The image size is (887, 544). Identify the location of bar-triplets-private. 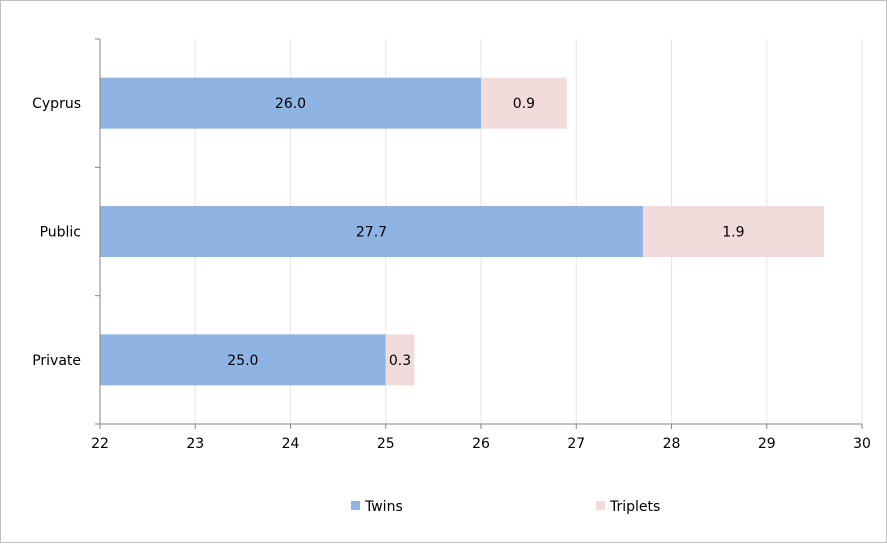
(400, 360).